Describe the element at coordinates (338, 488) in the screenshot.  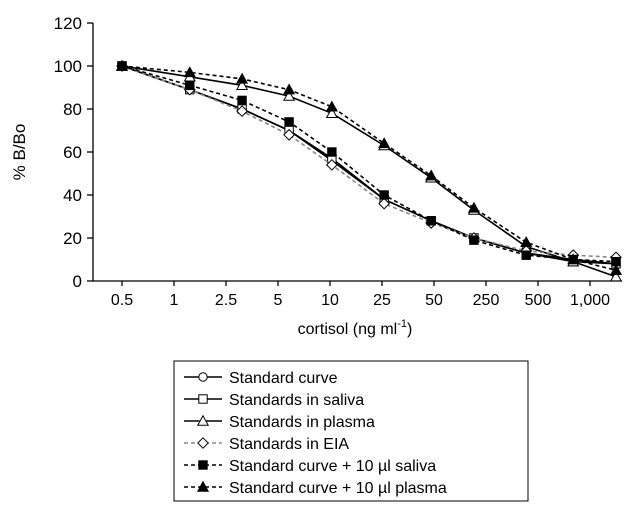
I see `legend-label: Standard curve + 10 µl plasma` at that location.